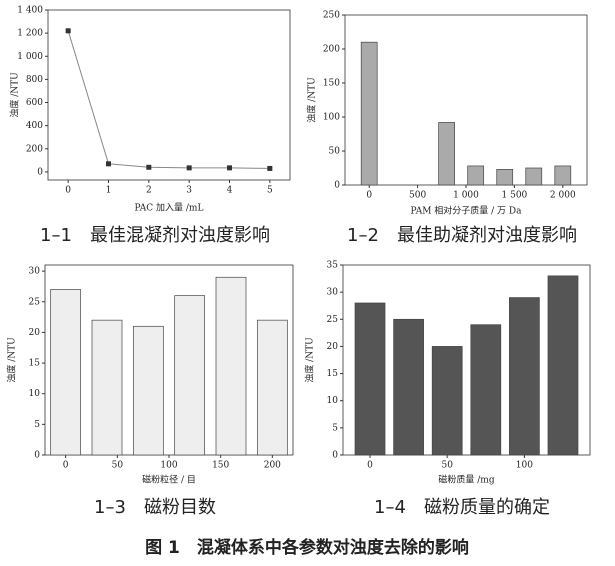 This screenshot has width=615, height=566. What do you see at coordinates (466, 480) in the screenshot?
I see `x-axis-label: 磁粉质量 /mg` at bounding box center [466, 480].